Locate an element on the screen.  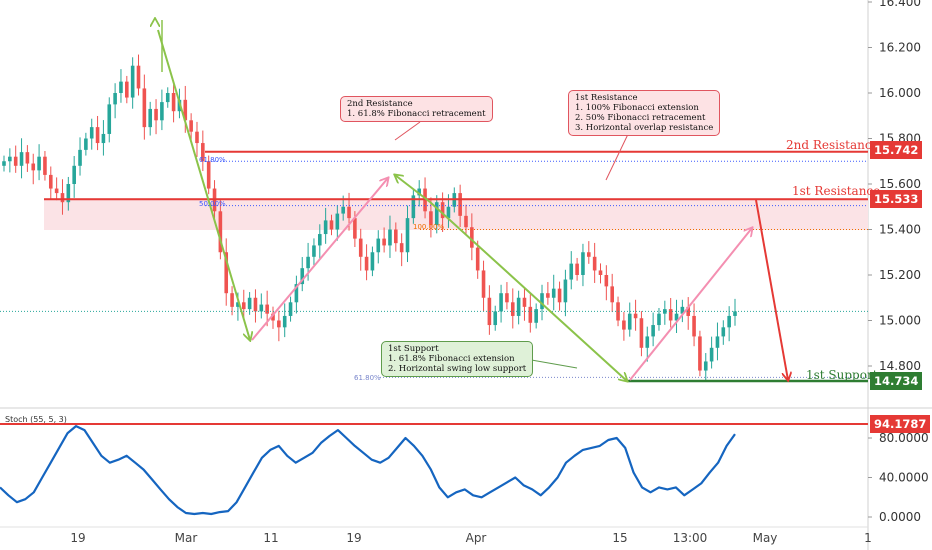
time-tick-label: Mar is located at coordinates (186, 538).